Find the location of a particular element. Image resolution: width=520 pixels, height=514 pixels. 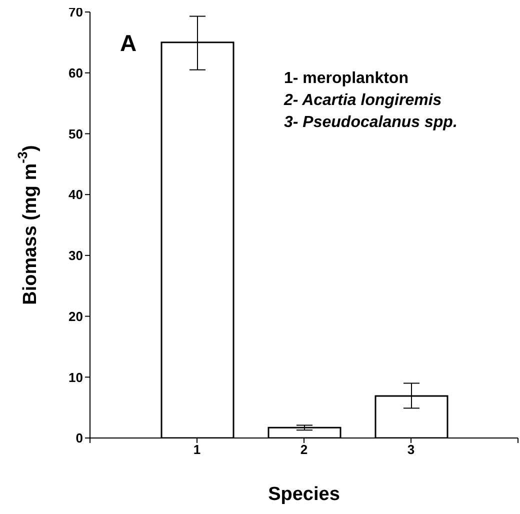

annotation: 1- meroplankton is located at coordinates (347, 79).